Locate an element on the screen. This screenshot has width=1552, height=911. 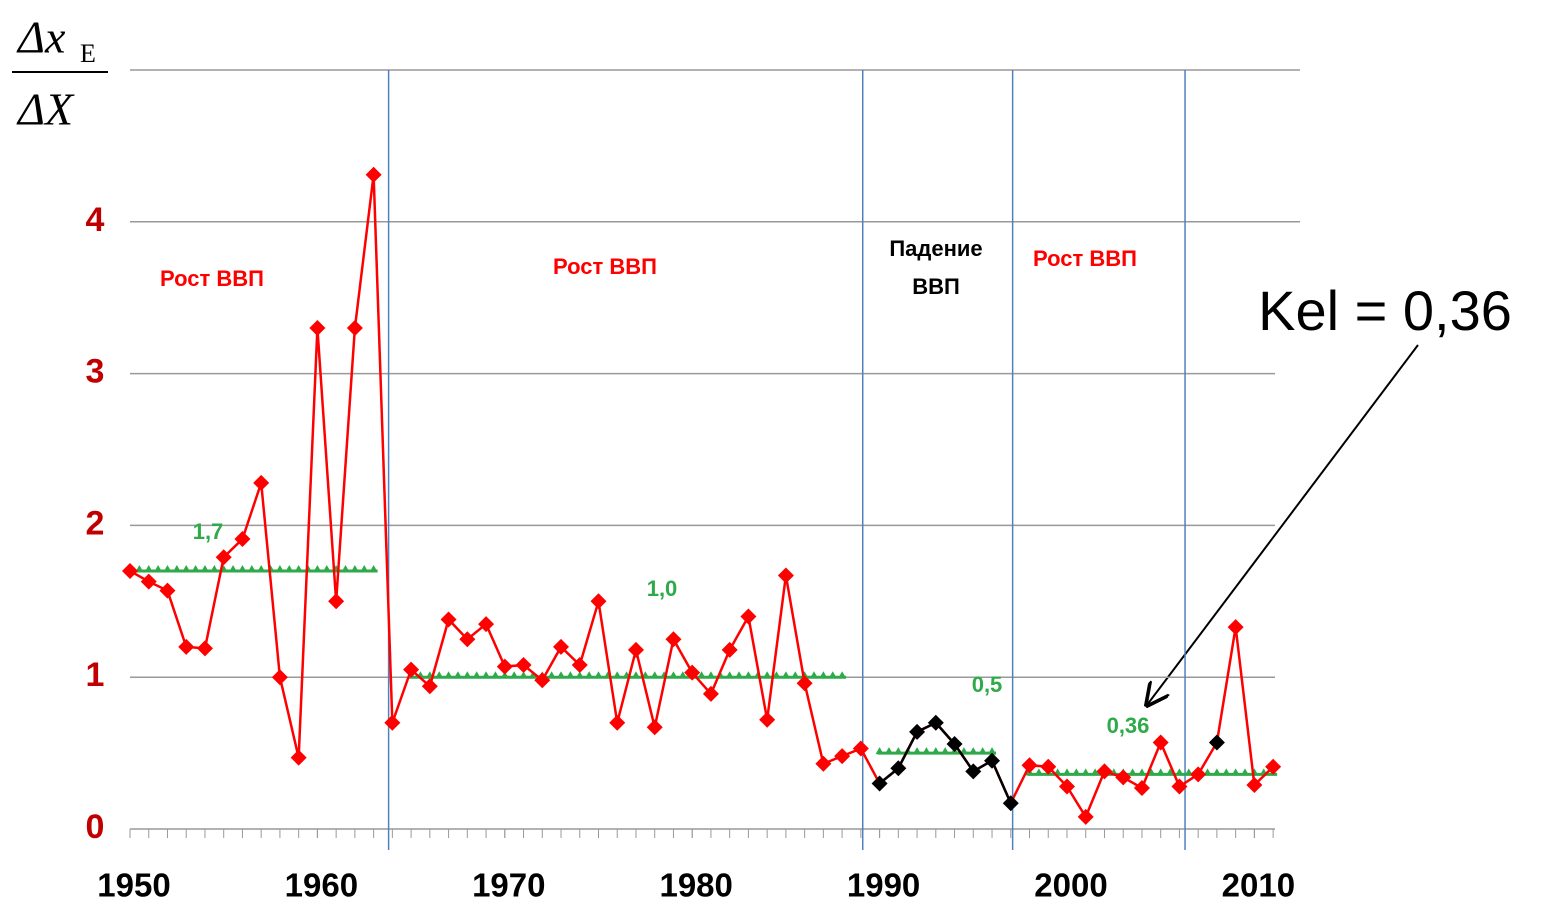
y-label-numerator: Δx is located at coordinates (41, 37).